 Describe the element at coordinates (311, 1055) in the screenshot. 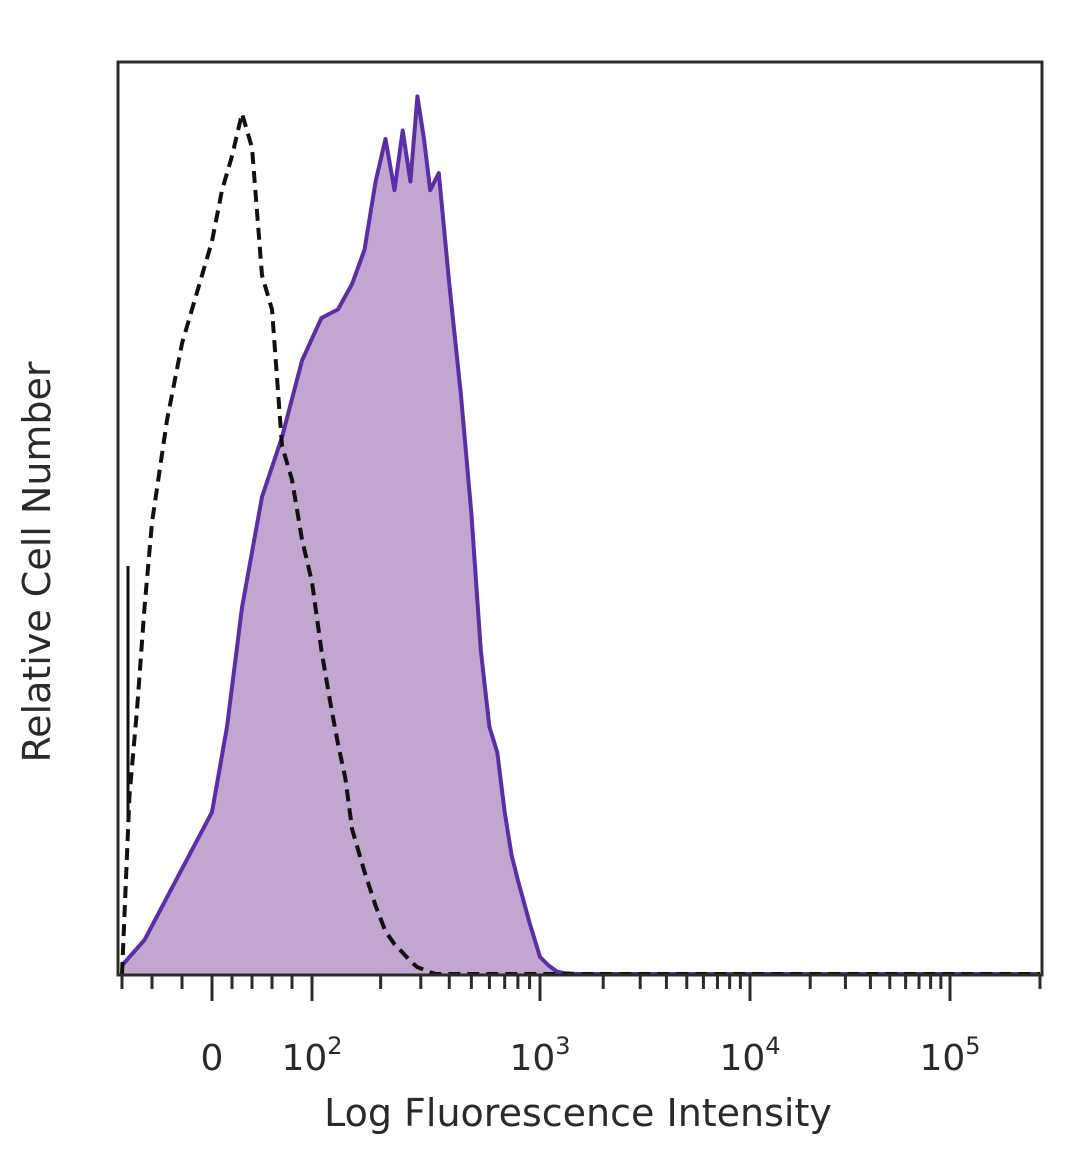

I see `x-tick-label-1: 10²` at that location.